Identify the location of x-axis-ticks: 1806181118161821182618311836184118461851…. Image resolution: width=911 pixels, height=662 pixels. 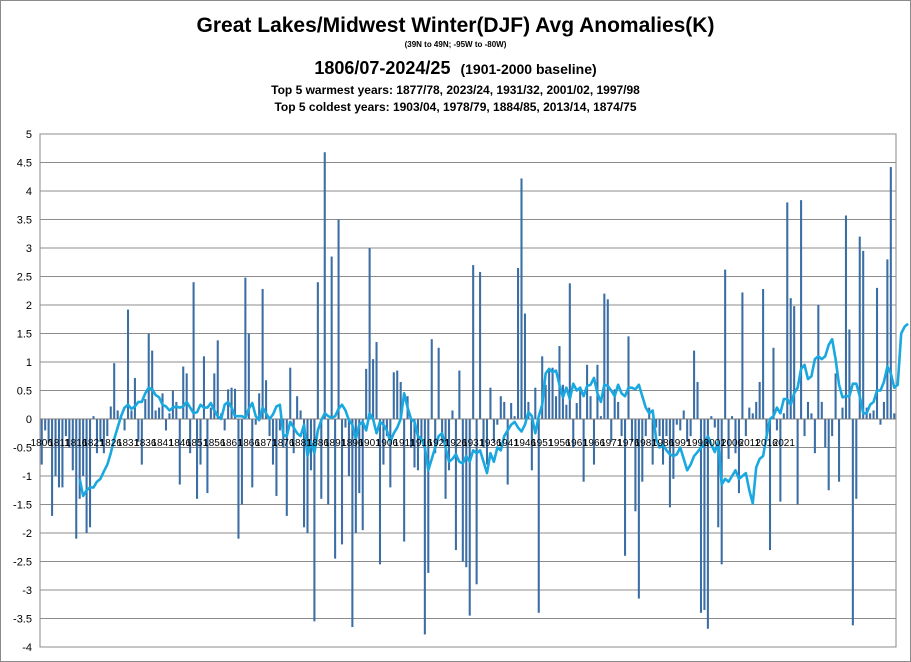
(413, 443).